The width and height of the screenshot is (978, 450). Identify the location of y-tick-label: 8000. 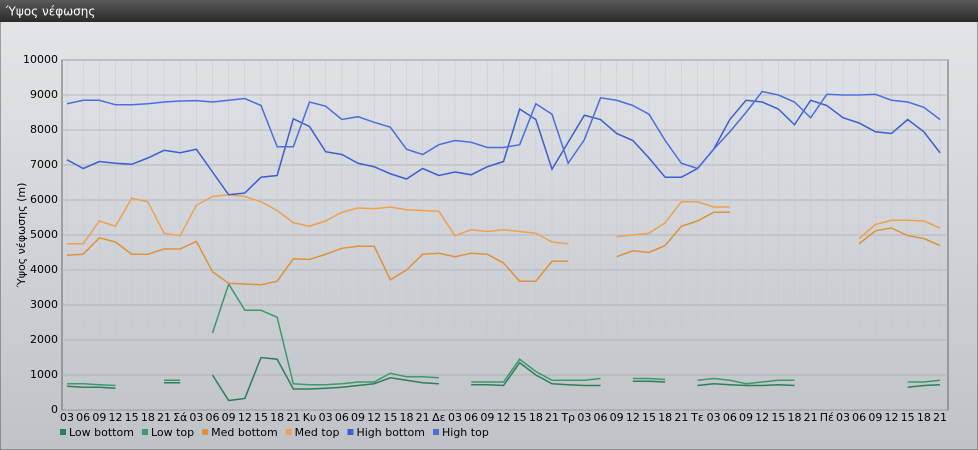
(44, 129).